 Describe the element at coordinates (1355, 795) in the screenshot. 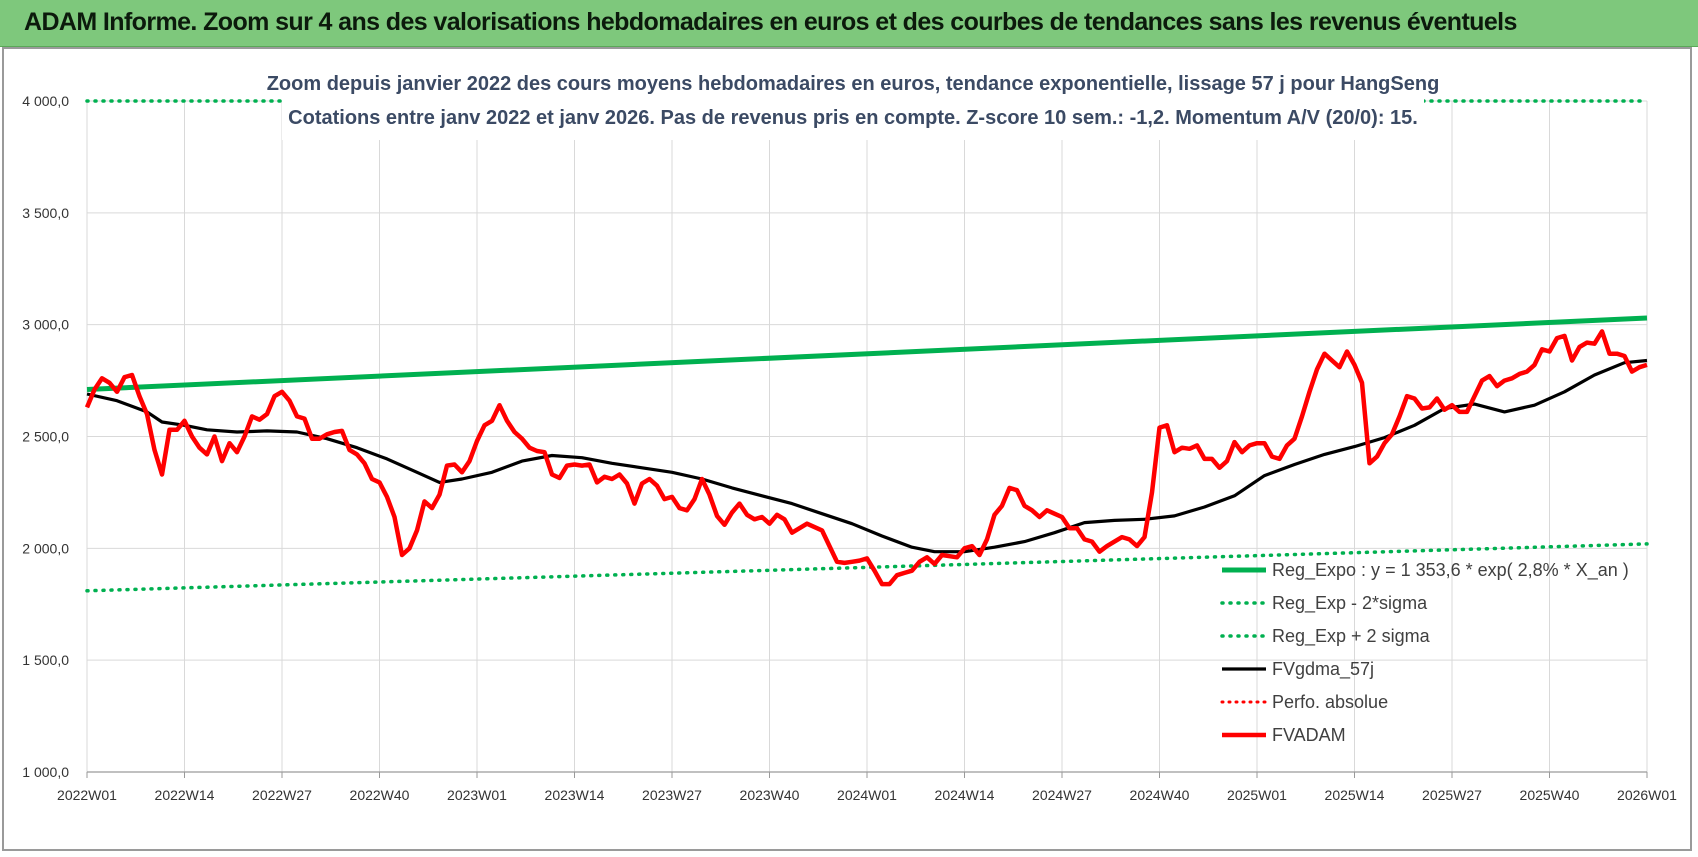

I see `x-tick-label: 2025W14` at that location.